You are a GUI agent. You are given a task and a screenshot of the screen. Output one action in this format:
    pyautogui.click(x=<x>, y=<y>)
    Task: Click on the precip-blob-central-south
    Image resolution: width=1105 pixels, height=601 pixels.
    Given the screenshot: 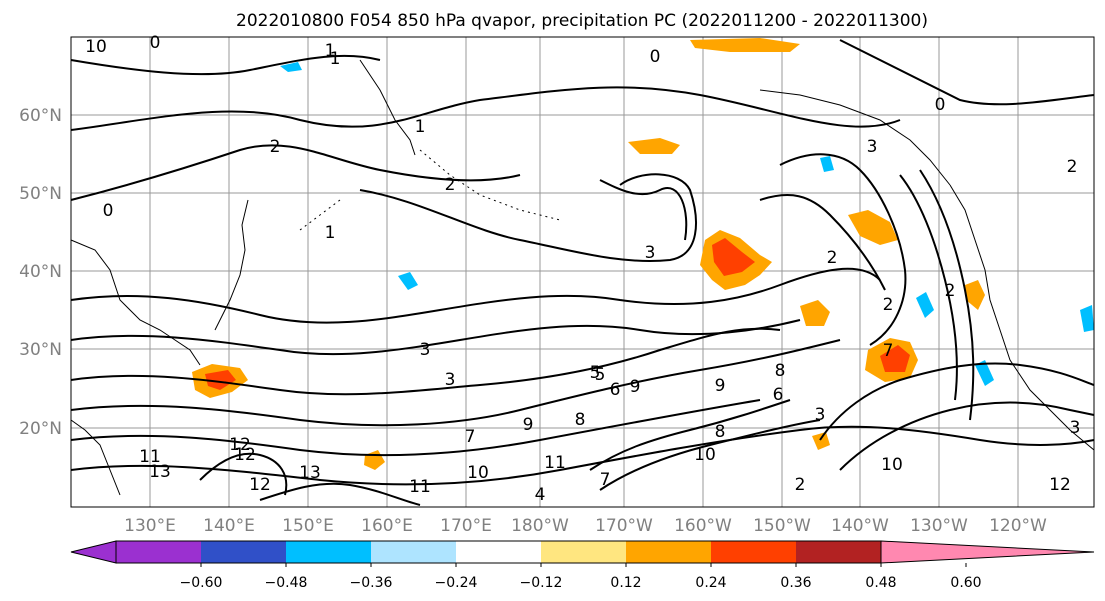 What is the action you would take?
    pyautogui.click(x=821, y=441)
    